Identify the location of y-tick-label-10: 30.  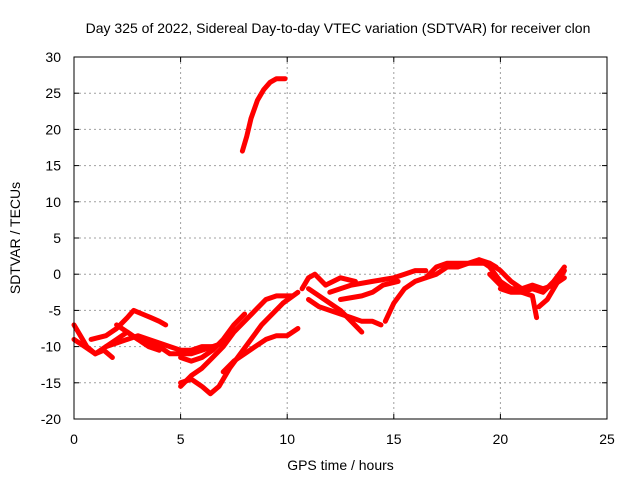
(53, 57).